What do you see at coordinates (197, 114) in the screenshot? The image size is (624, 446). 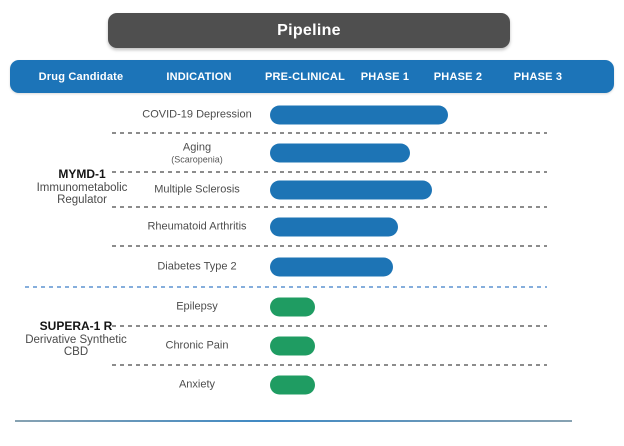 I see `indication-label: COVID-19 Depression` at bounding box center [197, 114].